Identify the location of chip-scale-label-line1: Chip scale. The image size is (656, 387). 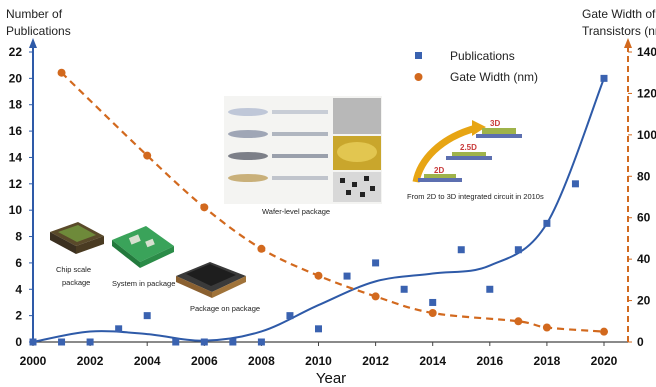
(73, 269).